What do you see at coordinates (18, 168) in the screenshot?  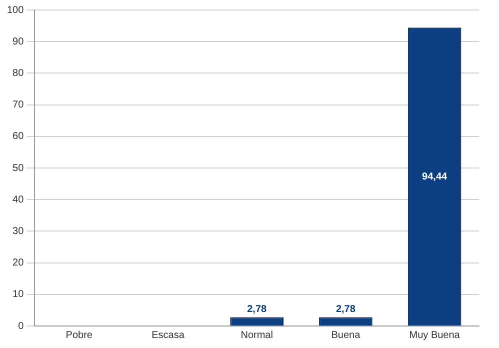 I see `y-tick-label: 50` at bounding box center [18, 168].